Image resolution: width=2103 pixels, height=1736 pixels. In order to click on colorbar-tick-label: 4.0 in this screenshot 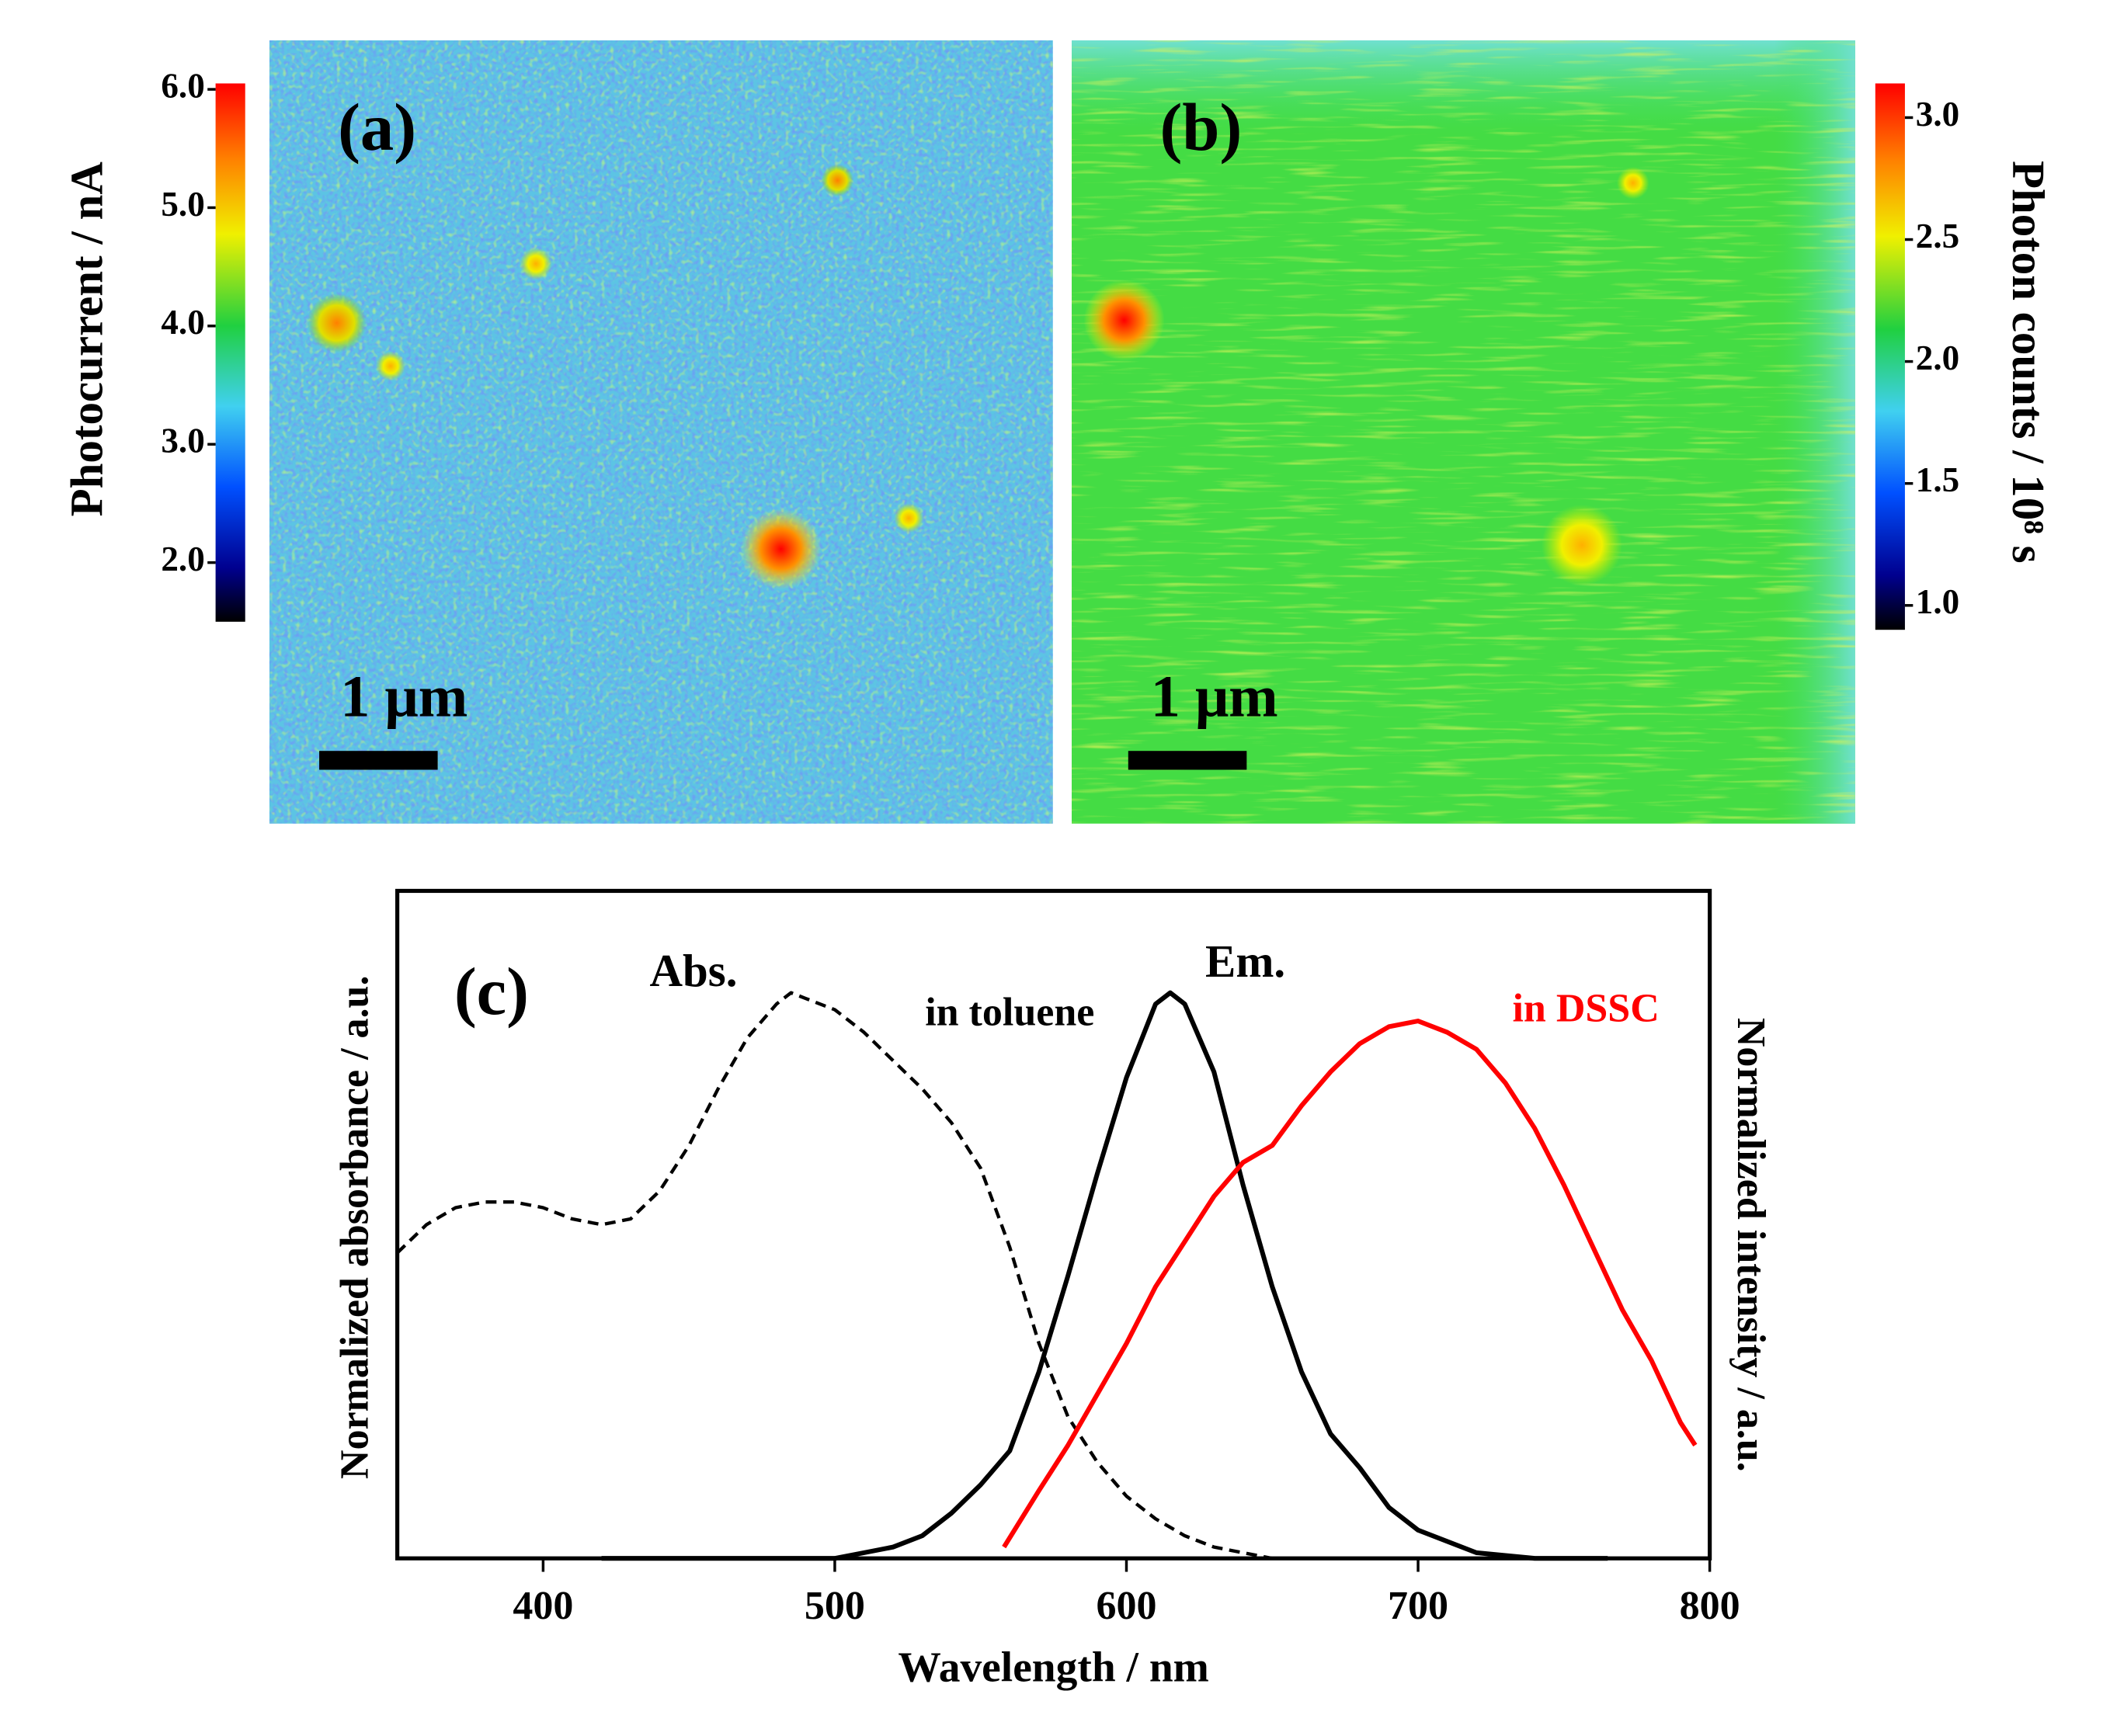, I will do `click(182, 322)`.